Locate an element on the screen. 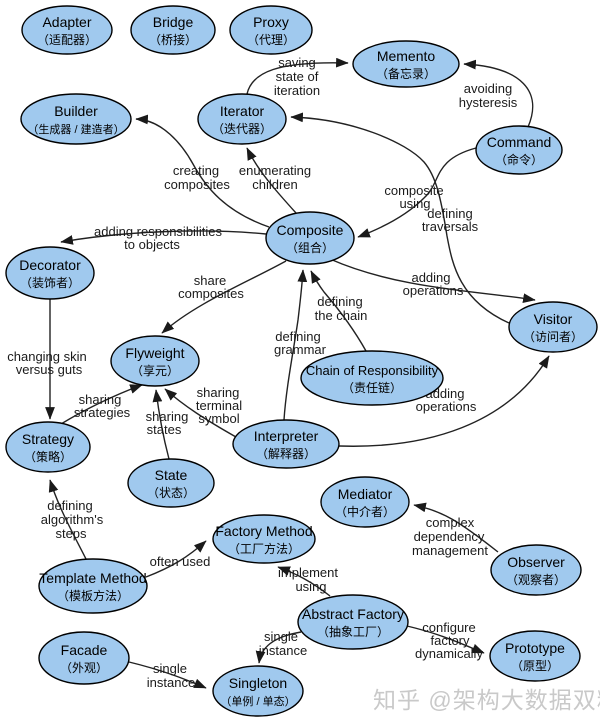 This screenshot has height=727, width=600. edge-label-line: enumerating is located at coordinates (275, 170).